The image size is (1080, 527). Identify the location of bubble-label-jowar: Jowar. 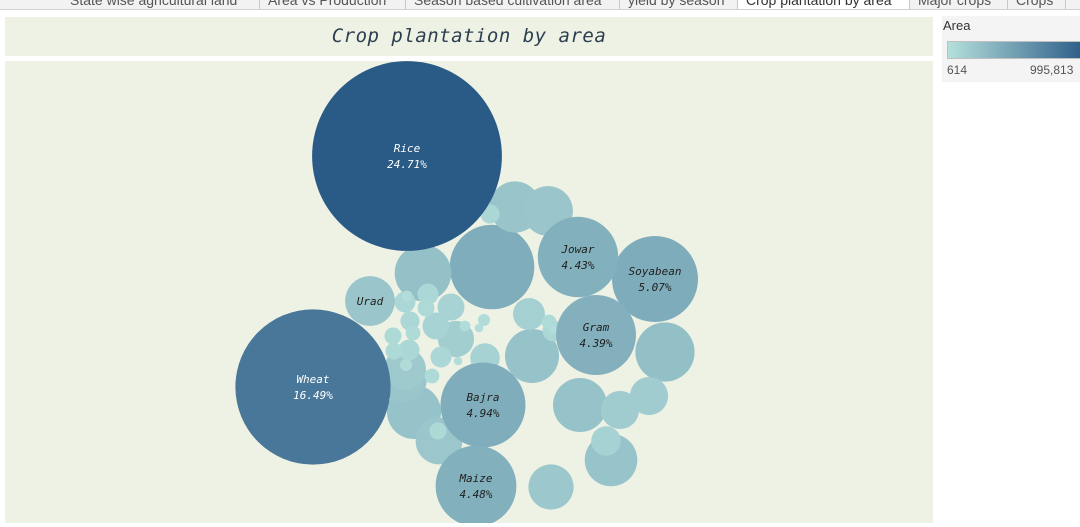
(577, 249).